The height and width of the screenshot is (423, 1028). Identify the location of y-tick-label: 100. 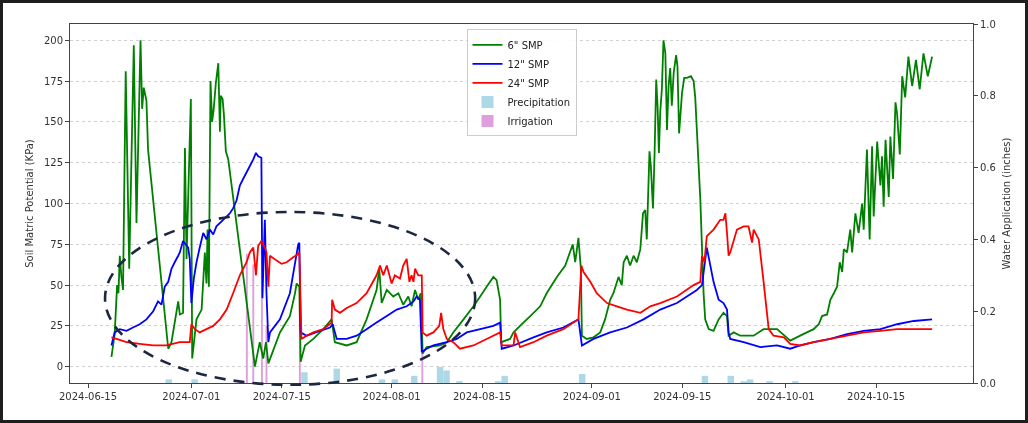
(53, 203).